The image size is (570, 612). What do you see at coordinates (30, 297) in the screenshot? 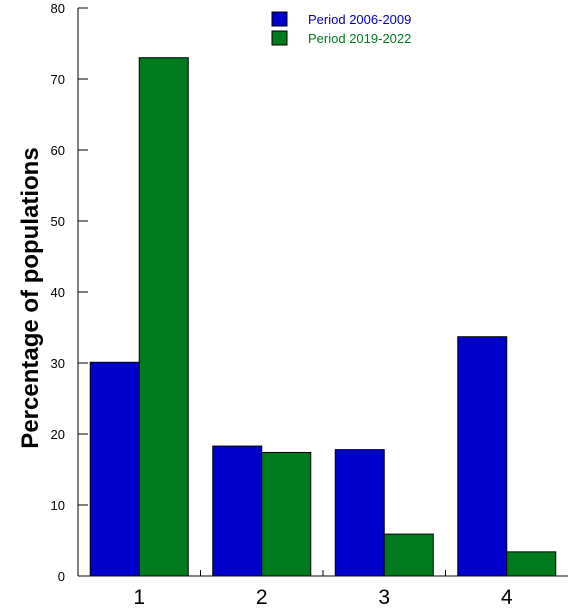
I see `y-axis-title: Percentage of populations` at bounding box center [30, 297].